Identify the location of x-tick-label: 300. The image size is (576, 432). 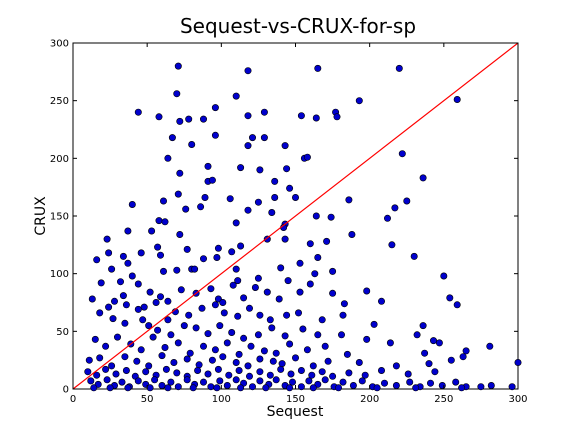
(517, 399).